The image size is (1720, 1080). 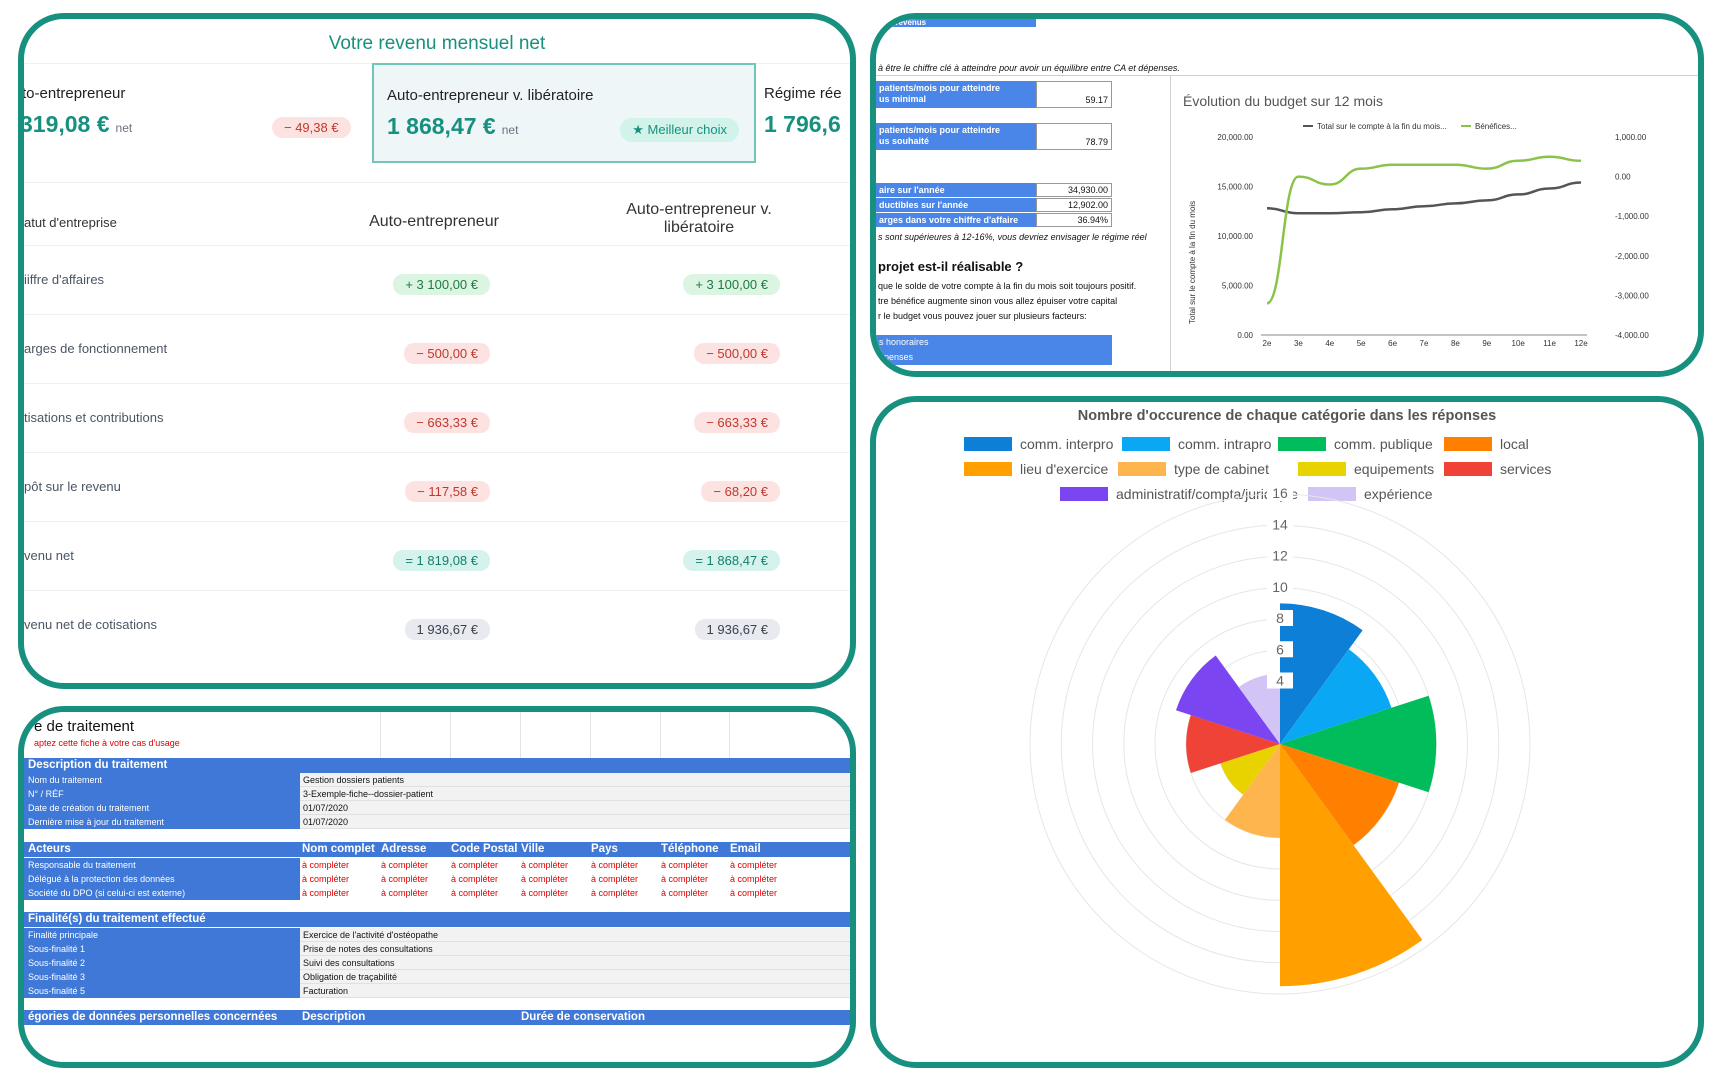 I want to click on x-tick: 5e, so click(x=1361, y=343).